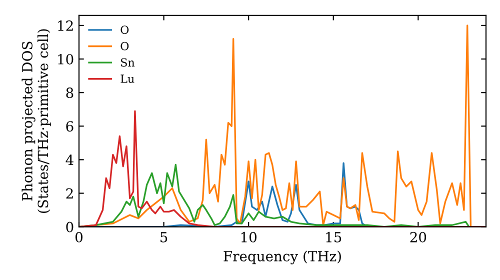 The height and width of the screenshot is (280, 500). What do you see at coordinates (418, 237) in the screenshot?
I see `x-tick-label: 20` at bounding box center [418, 237].